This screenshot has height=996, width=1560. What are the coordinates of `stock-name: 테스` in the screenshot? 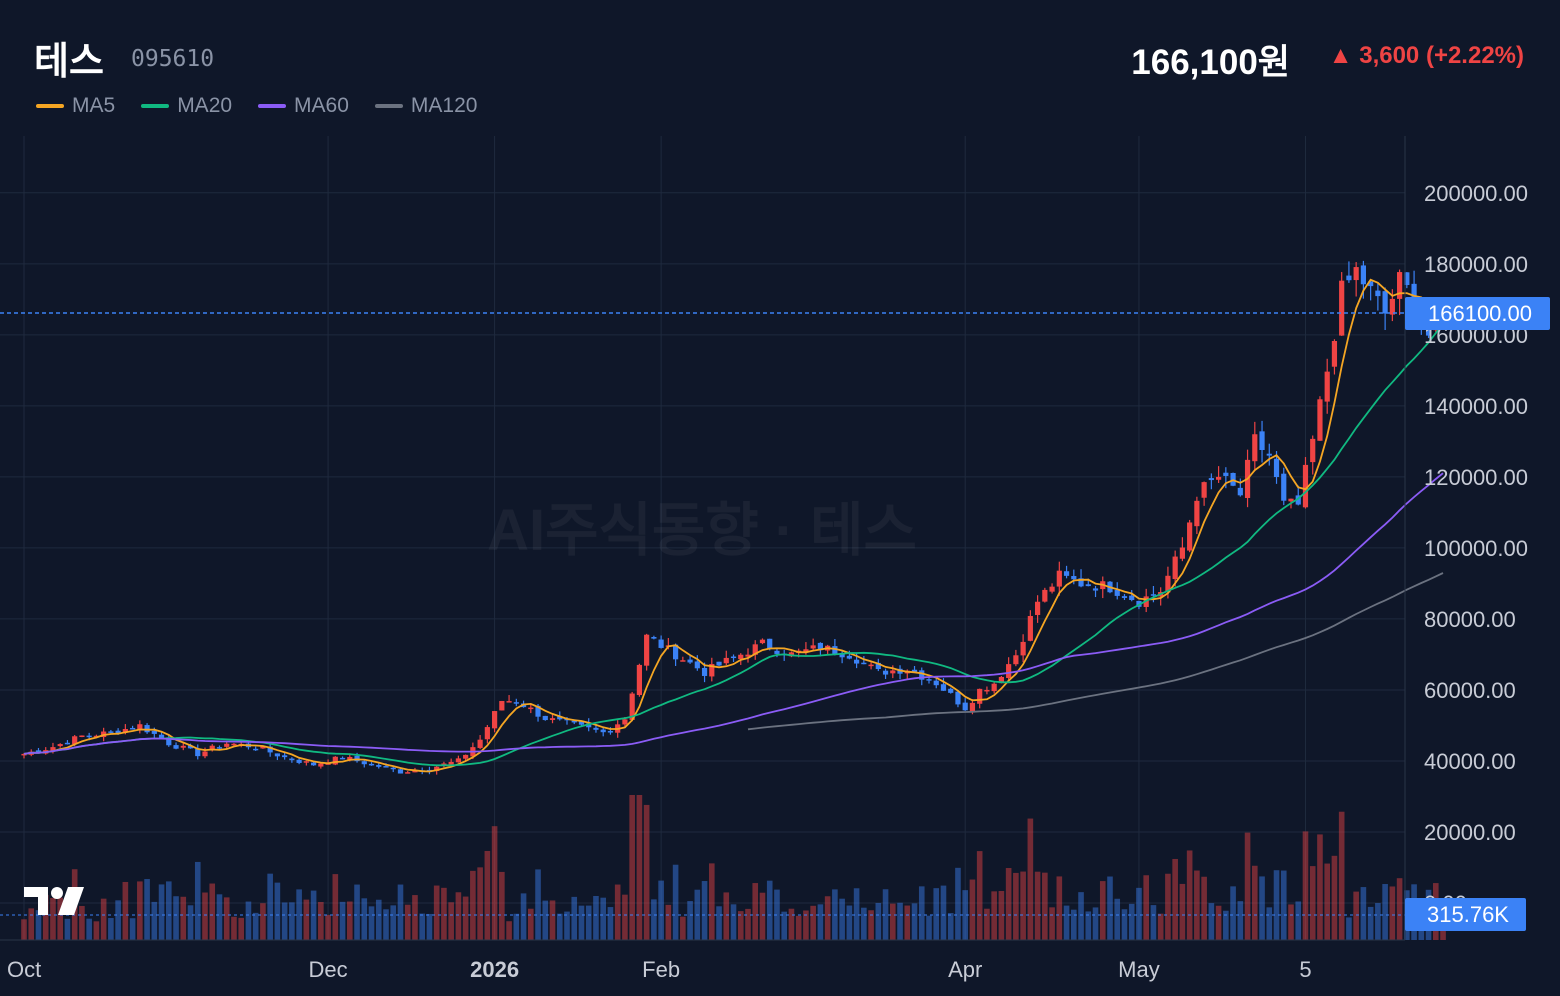 It's located at (69, 62).